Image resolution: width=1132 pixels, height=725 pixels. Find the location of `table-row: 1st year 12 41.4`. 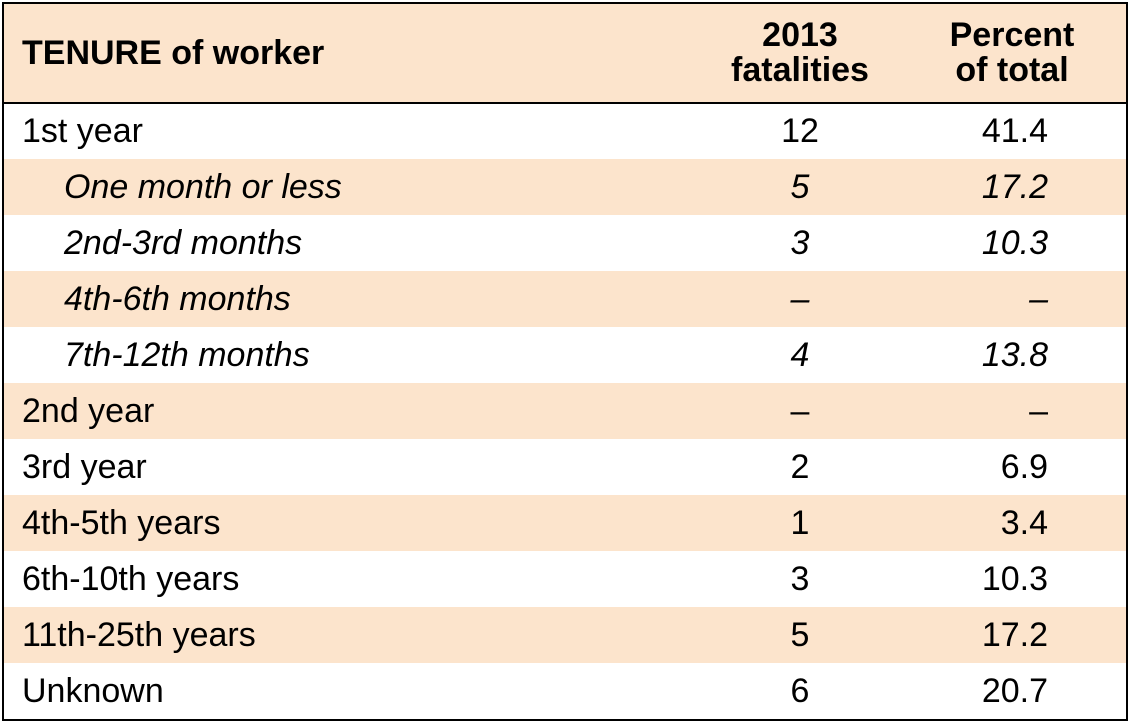

table-row: 1st year 12 41.4 is located at coordinates (565, 131).